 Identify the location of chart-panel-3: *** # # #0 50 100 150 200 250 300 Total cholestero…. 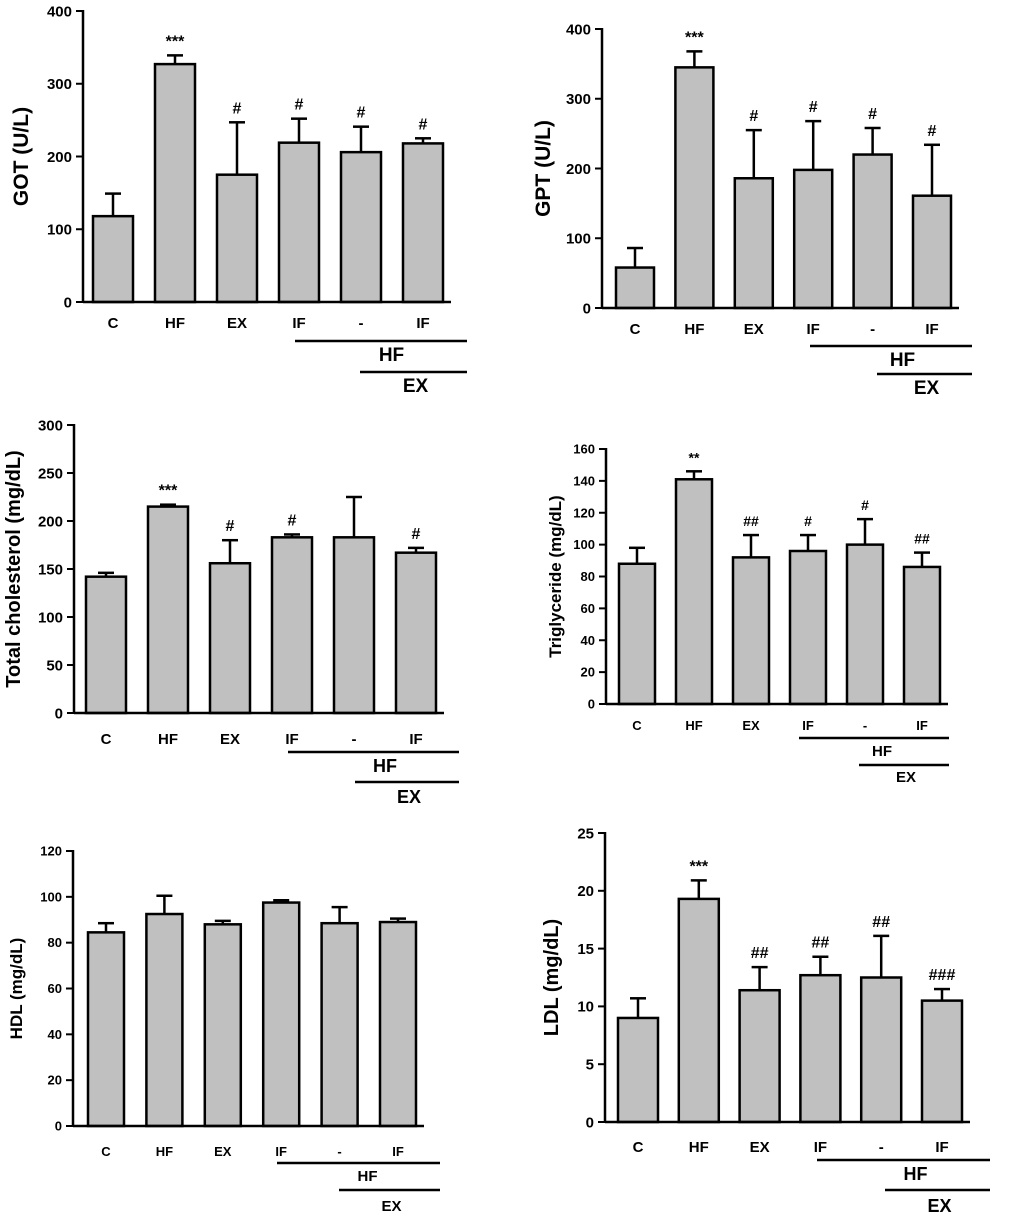
(231, 612).